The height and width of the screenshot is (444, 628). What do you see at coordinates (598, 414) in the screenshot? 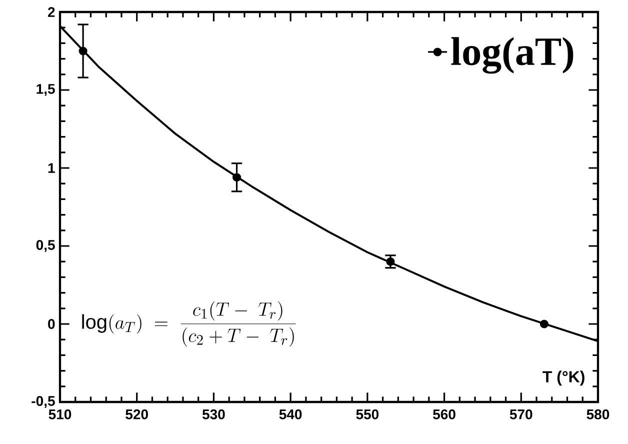
I see `x-tick-label: 580` at bounding box center [598, 414].